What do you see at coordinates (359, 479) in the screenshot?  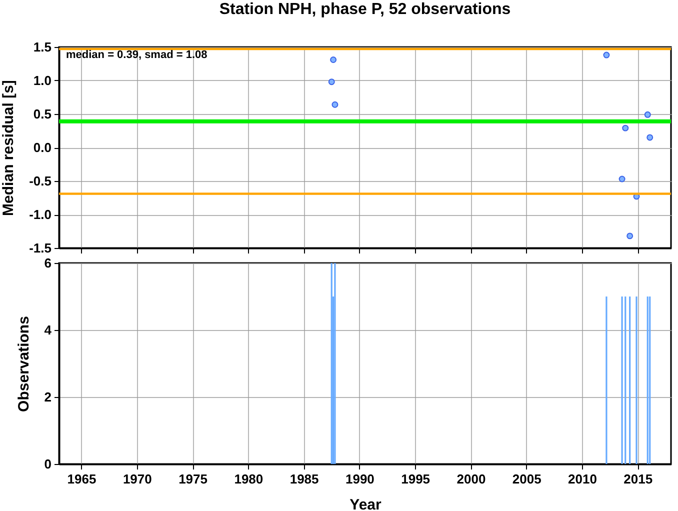 I see `x-tick-label: 1990` at bounding box center [359, 479].